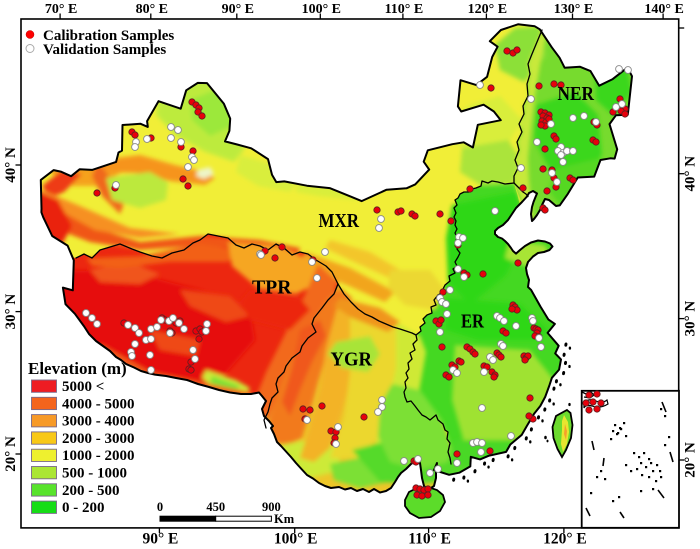  What do you see at coordinates (284, 519) in the screenshot?
I see `svg-text: Km` at bounding box center [284, 519].